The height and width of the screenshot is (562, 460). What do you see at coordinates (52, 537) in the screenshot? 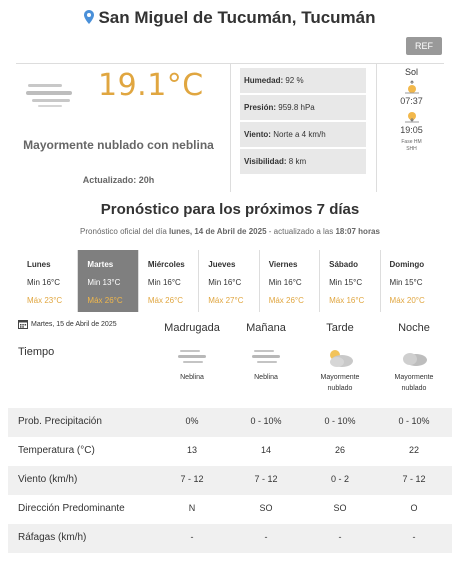
I see `row-label: Ráfagas (km/h)` at bounding box center [52, 537].